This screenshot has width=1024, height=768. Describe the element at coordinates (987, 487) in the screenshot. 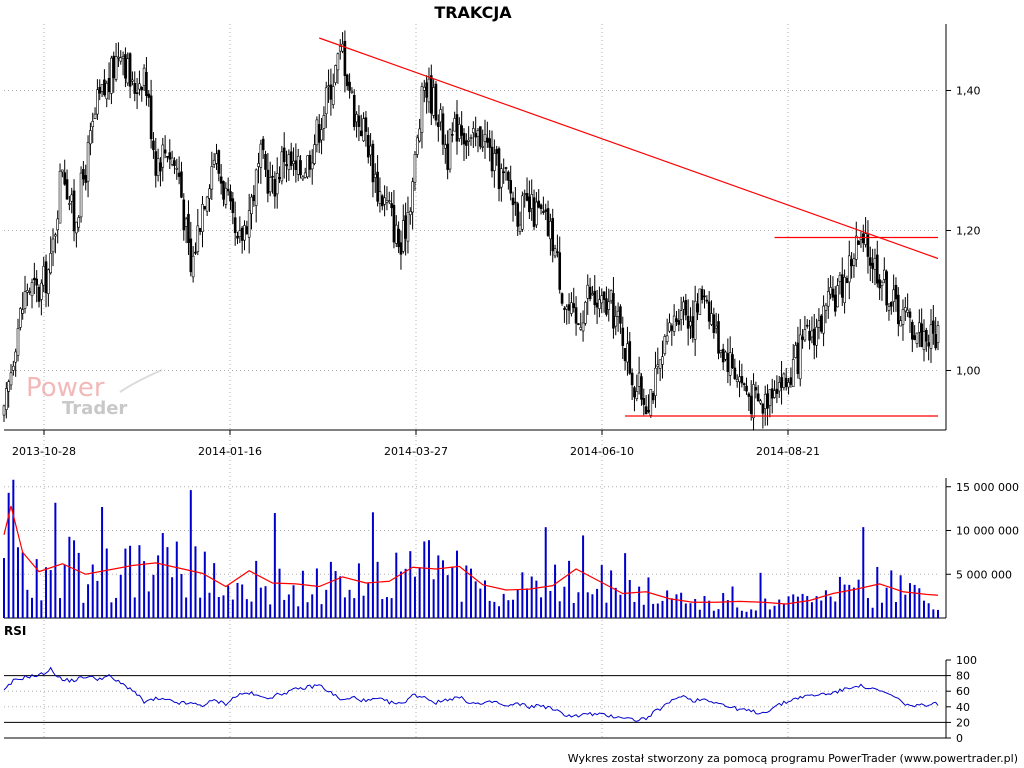

I see `volume-tick-label: 15 000 000` at that location.